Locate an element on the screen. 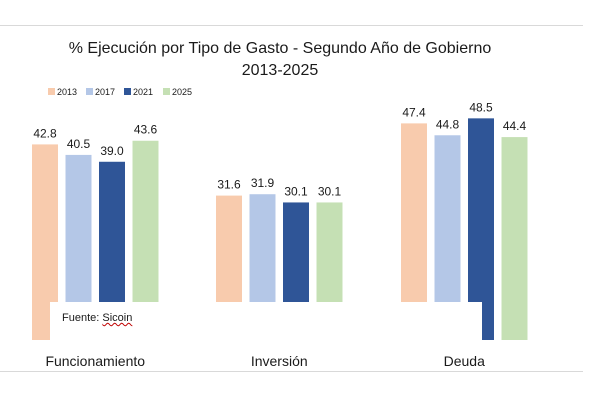 The height and width of the screenshot is (416, 595). data-label-inversion-2025: 30.1 is located at coordinates (330, 191).